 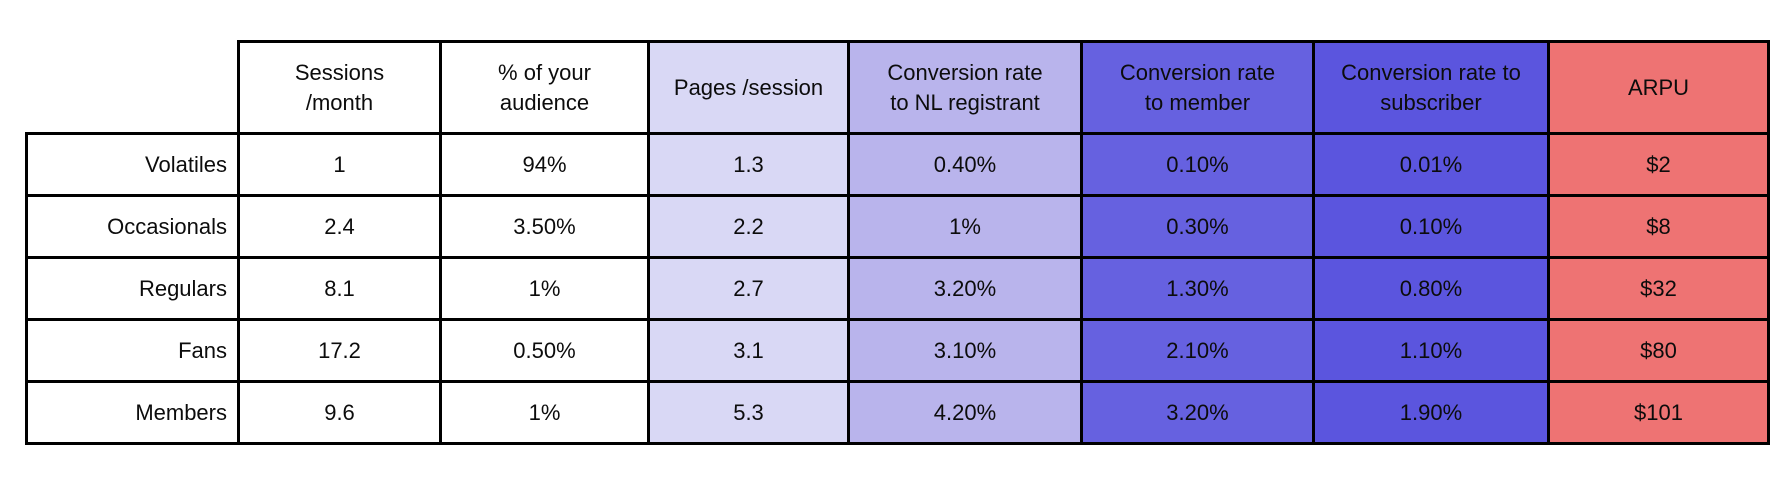 What do you see at coordinates (544, 226) in the screenshot?
I see `cell-audience: 3.50%` at bounding box center [544, 226].